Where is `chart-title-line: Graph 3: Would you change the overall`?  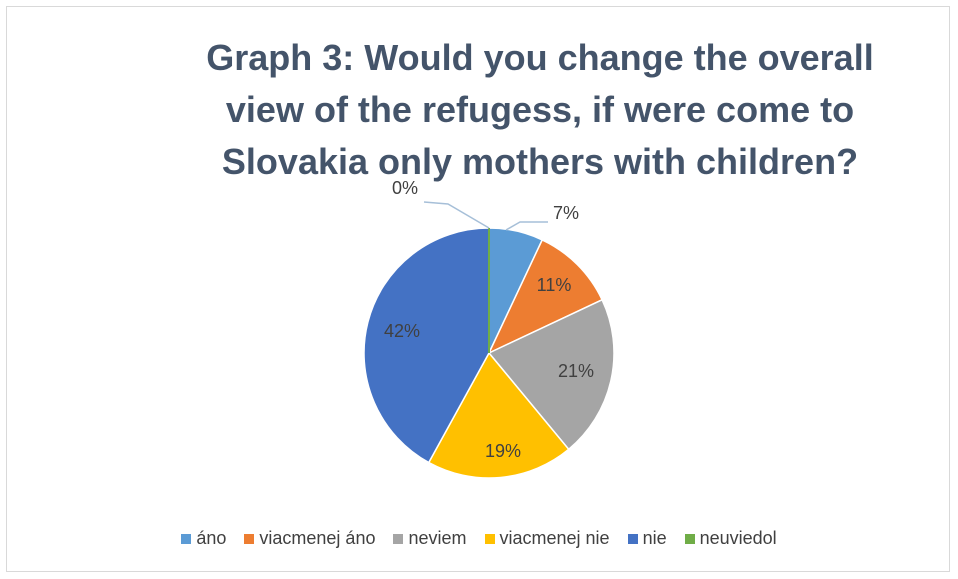 chart-title-line: Graph 3: Would you change the overall is located at coordinates (540, 57).